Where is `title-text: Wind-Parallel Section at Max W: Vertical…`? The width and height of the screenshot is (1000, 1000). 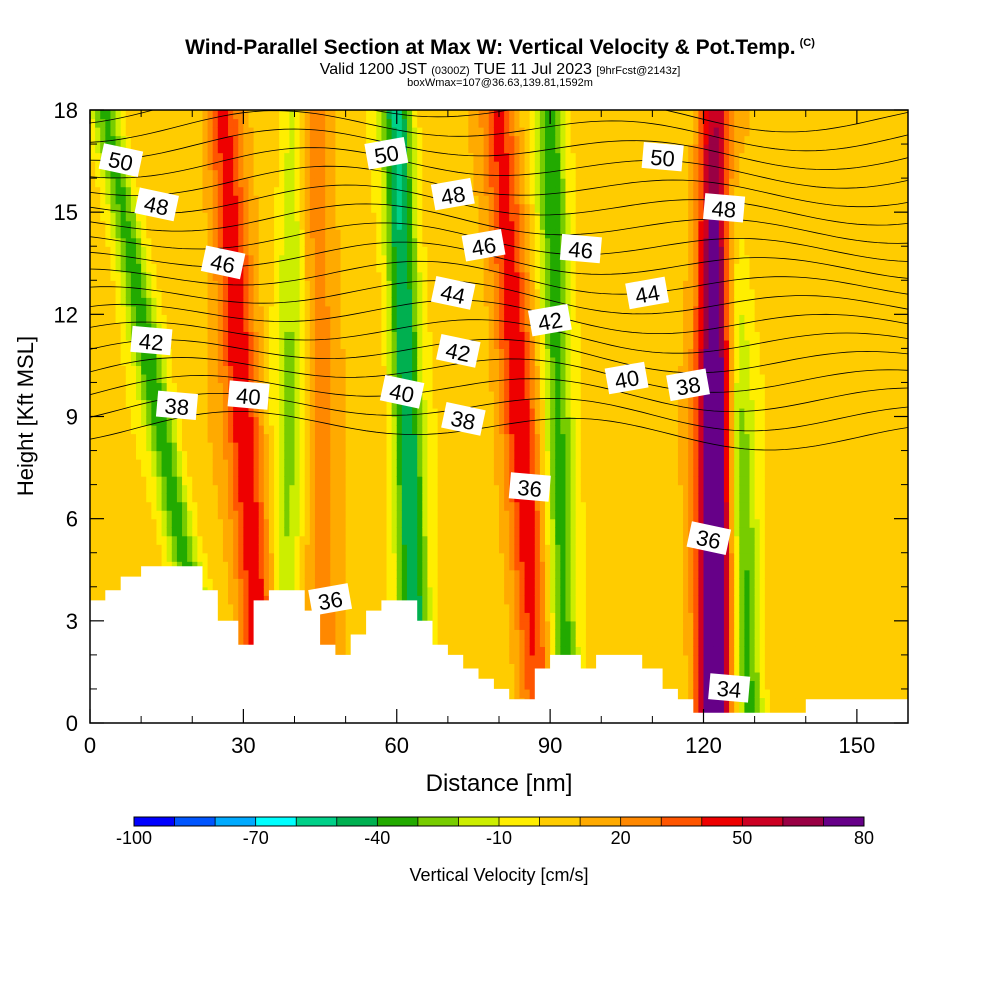 title-text: Wind-Parallel Section at Max W: Vertical… is located at coordinates (490, 47).